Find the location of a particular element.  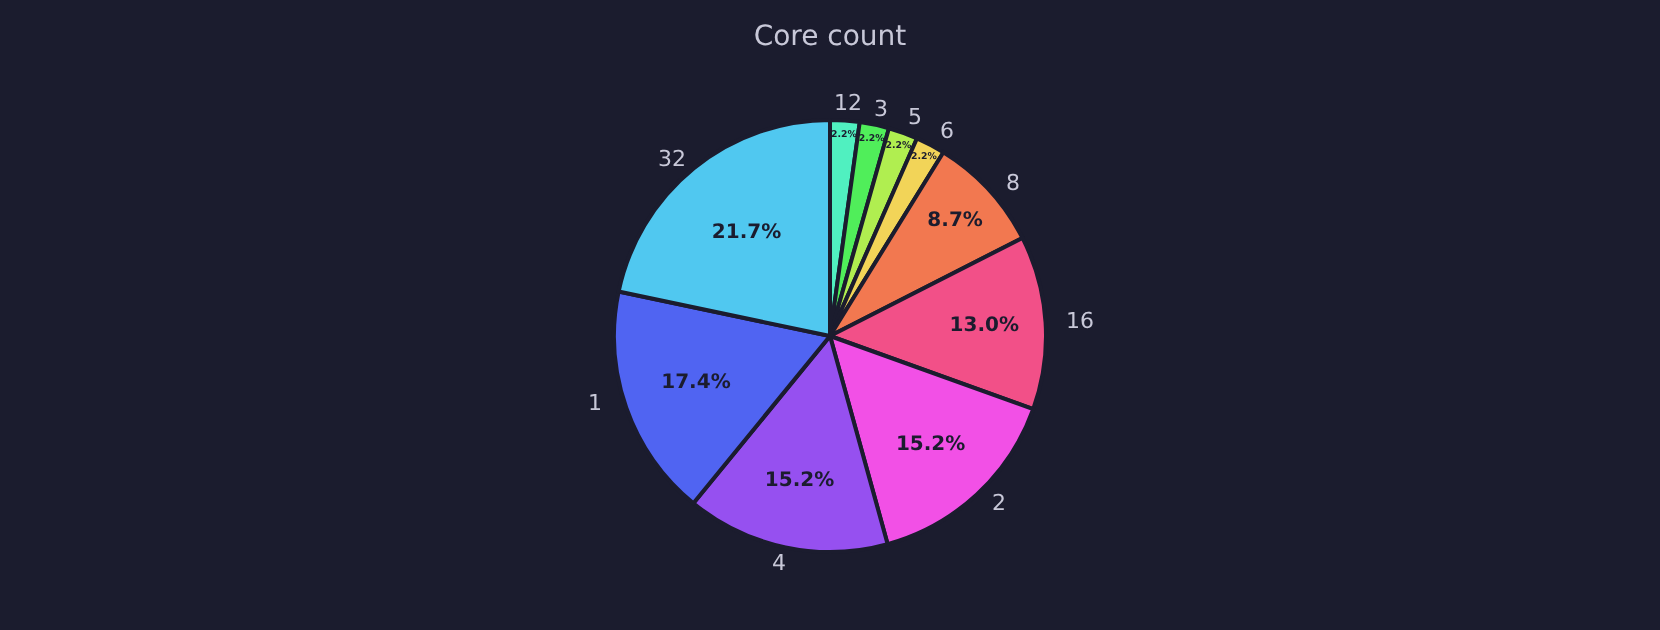

slice-label: 2 is located at coordinates (999, 503).